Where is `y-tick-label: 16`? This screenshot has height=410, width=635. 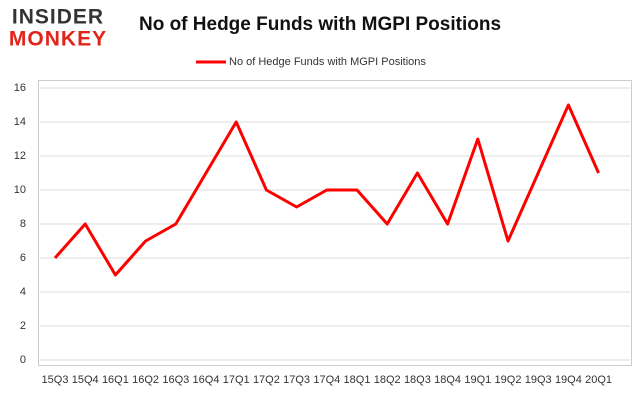
y-tick-label: 16 is located at coordinates (20, 88).